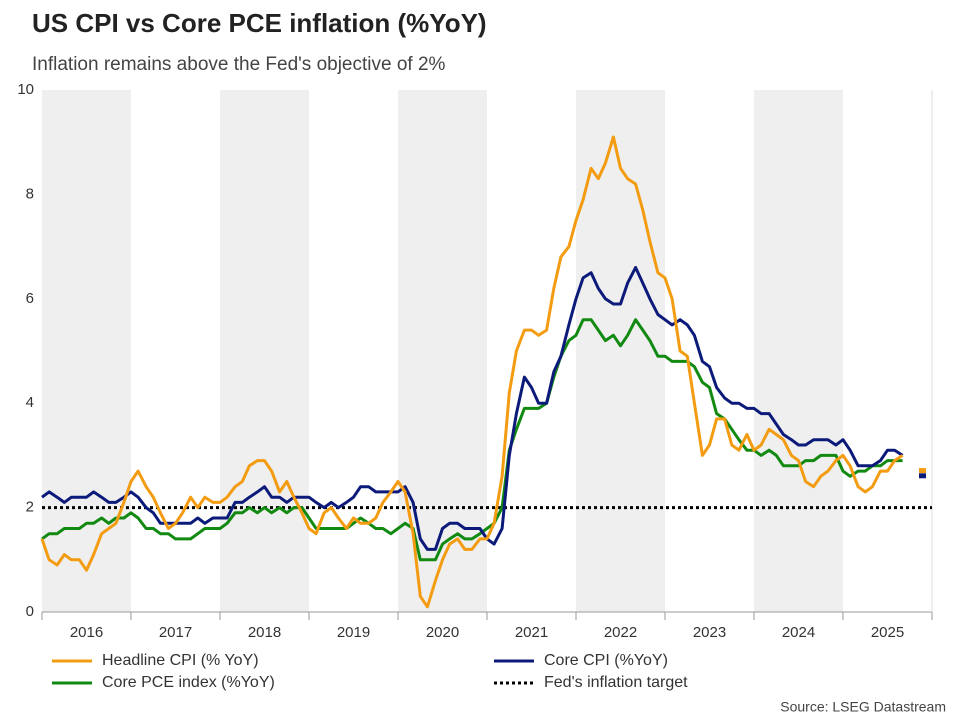  I want to click on y-tick-label: 0, so click(30, 611).